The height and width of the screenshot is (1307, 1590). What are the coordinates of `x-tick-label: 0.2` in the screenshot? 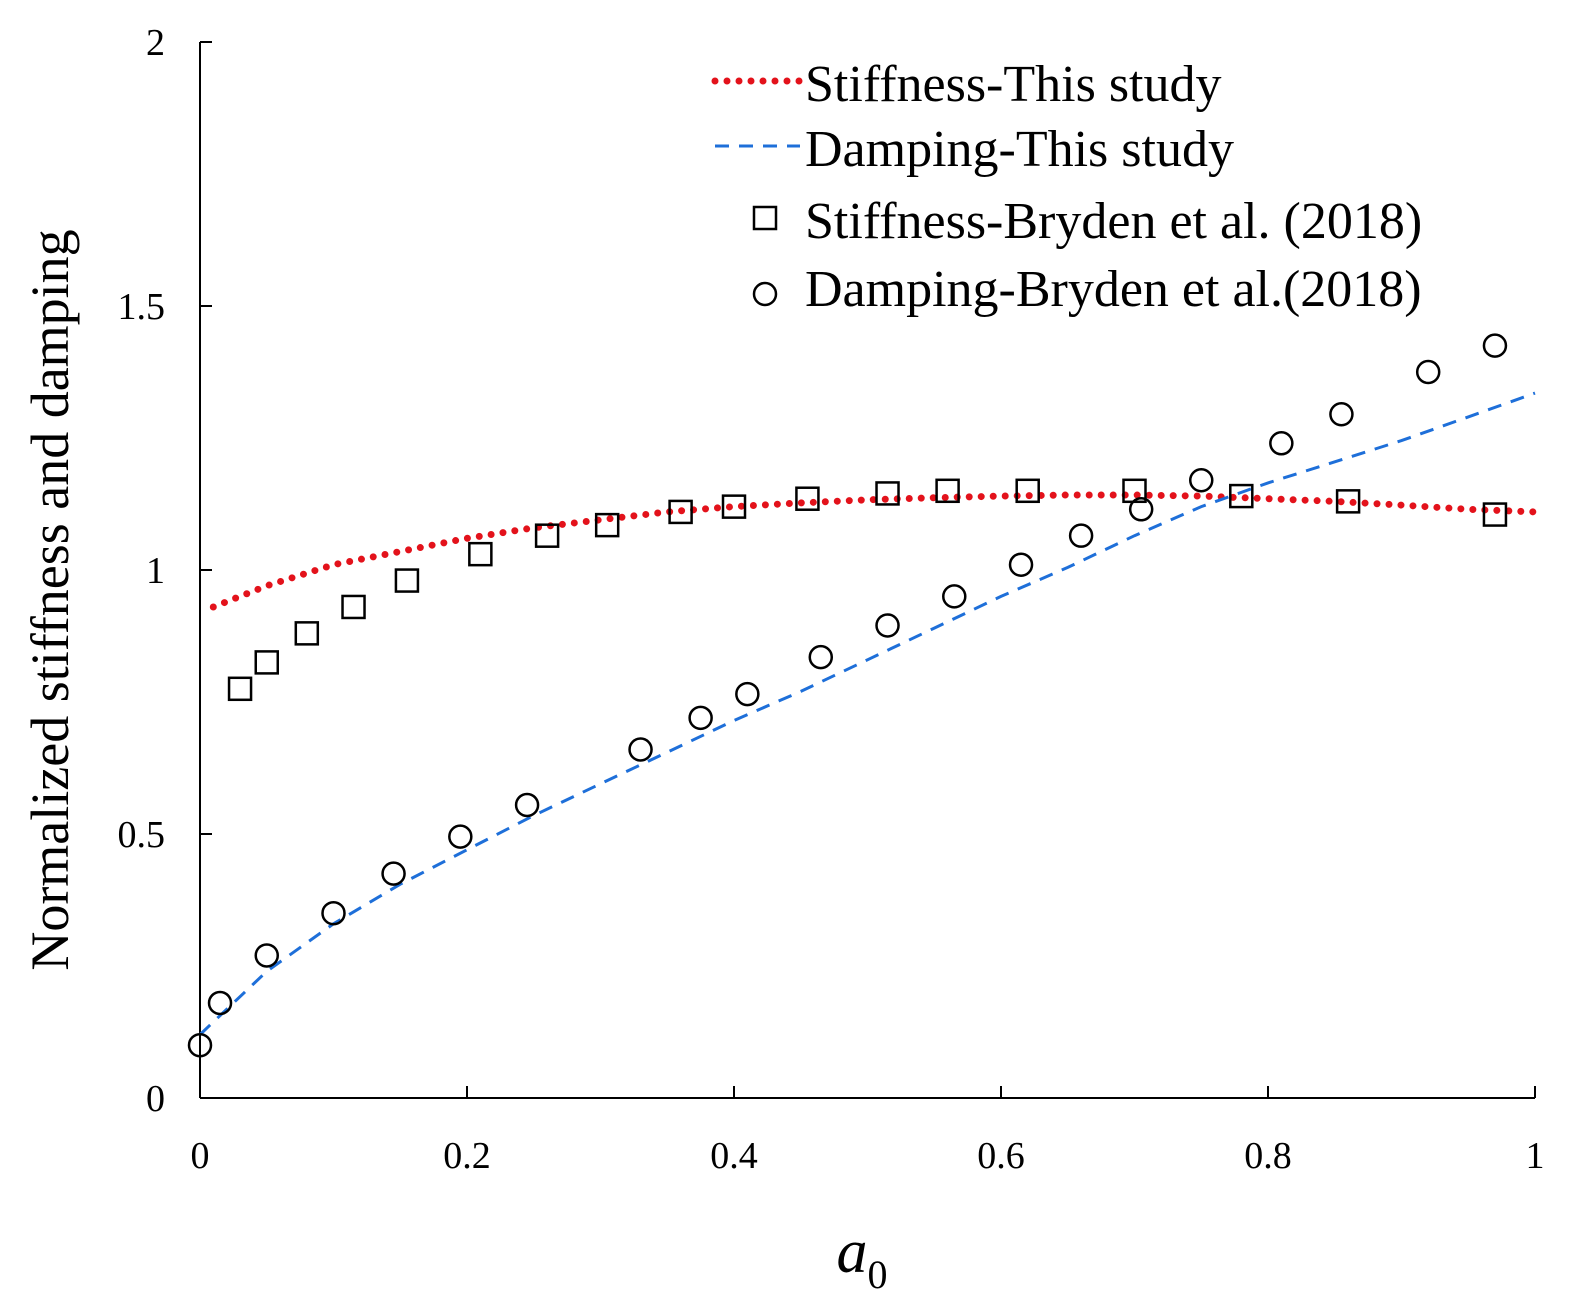 It's located at (467, 1156).